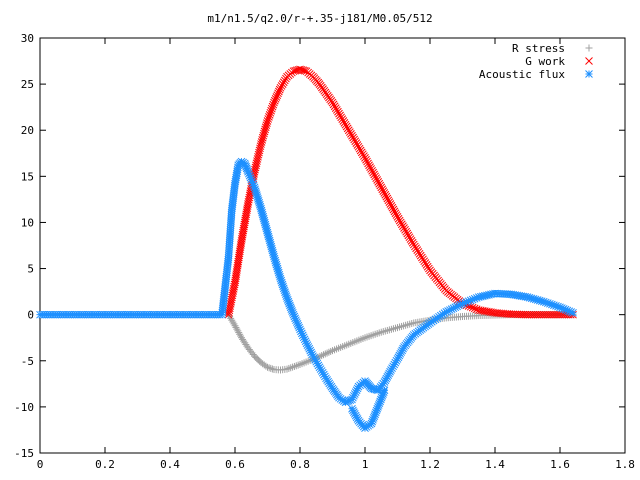  Describe the element at coordinates (365, 464) in the screenshot. I see `x-tick-label: 1` at that location.